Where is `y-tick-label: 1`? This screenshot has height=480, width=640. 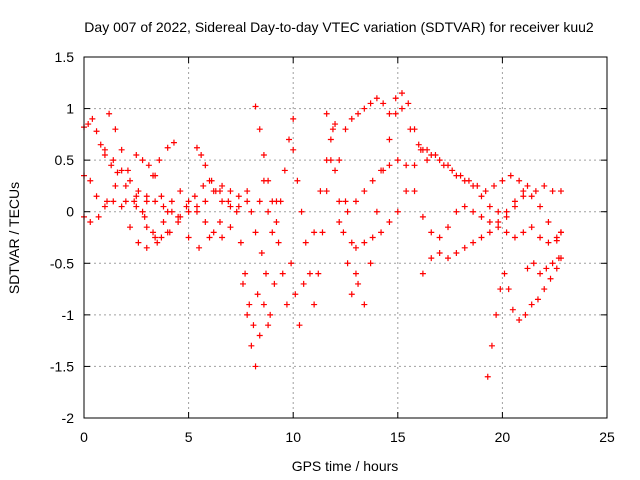 y-tick-label: 1 is located at coordinates (70, 109).